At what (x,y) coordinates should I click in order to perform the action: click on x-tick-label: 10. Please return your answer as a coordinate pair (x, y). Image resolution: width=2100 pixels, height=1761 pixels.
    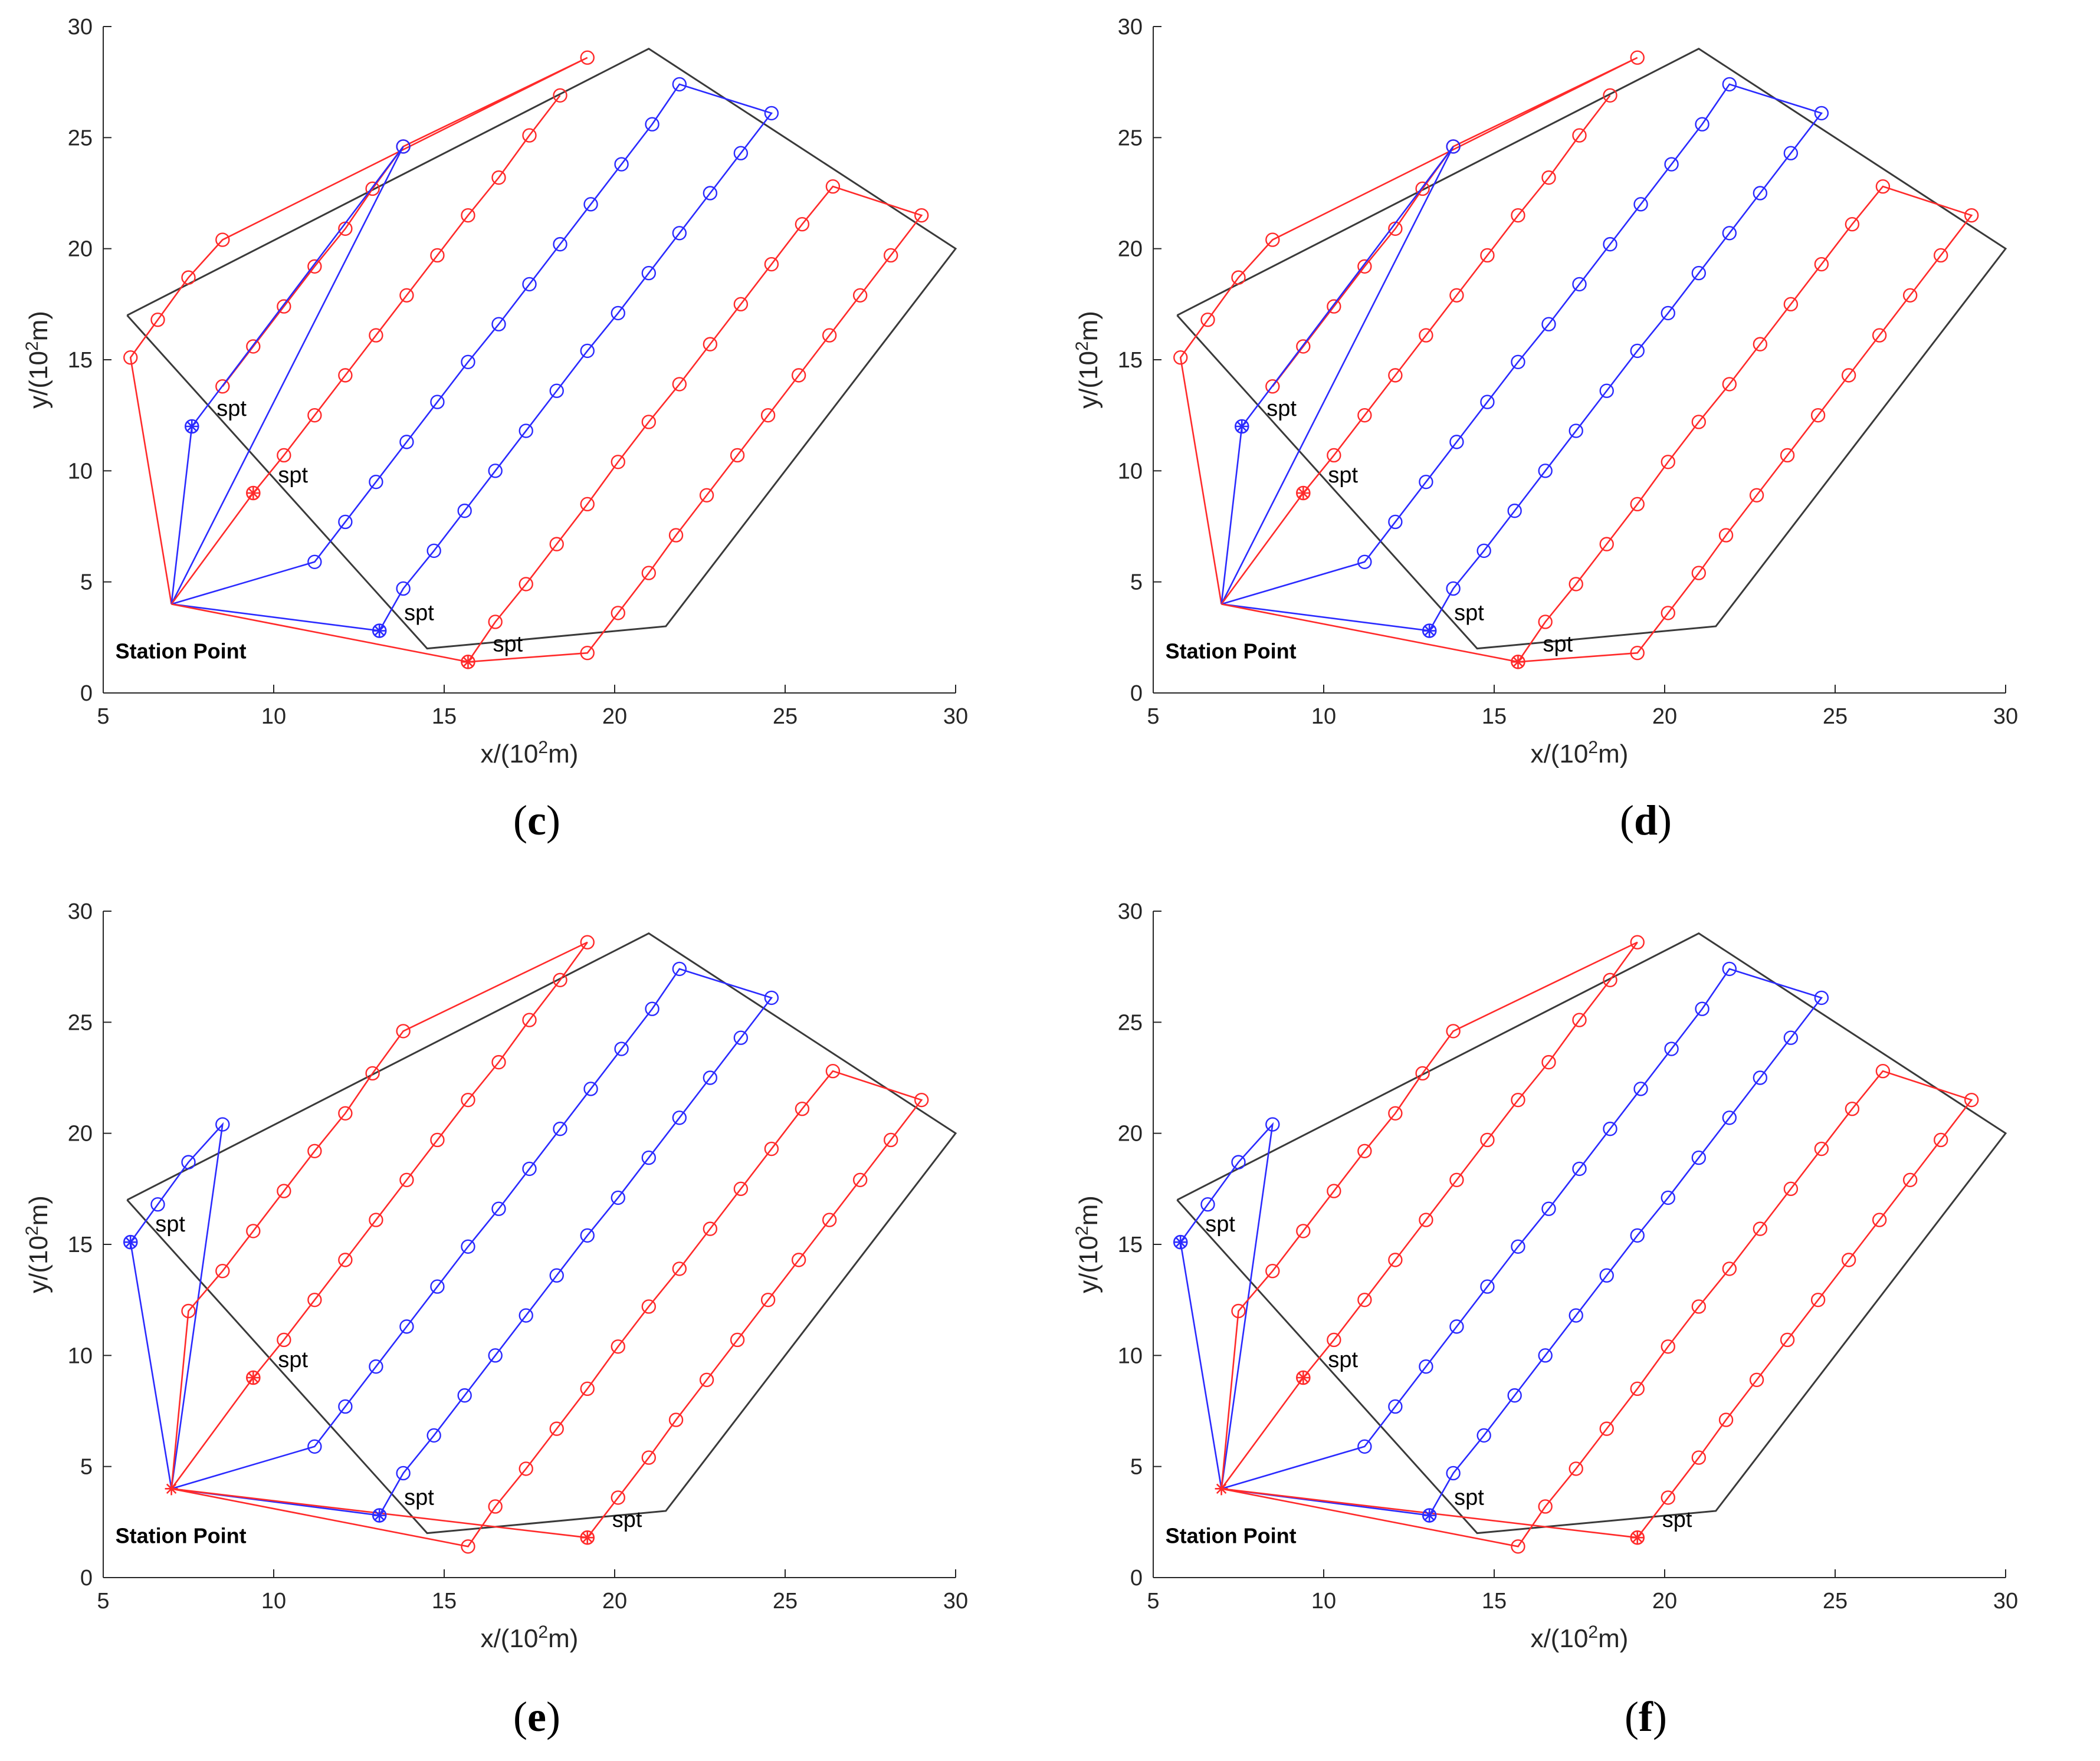
    Looking at the image, I should click on (273, 716).